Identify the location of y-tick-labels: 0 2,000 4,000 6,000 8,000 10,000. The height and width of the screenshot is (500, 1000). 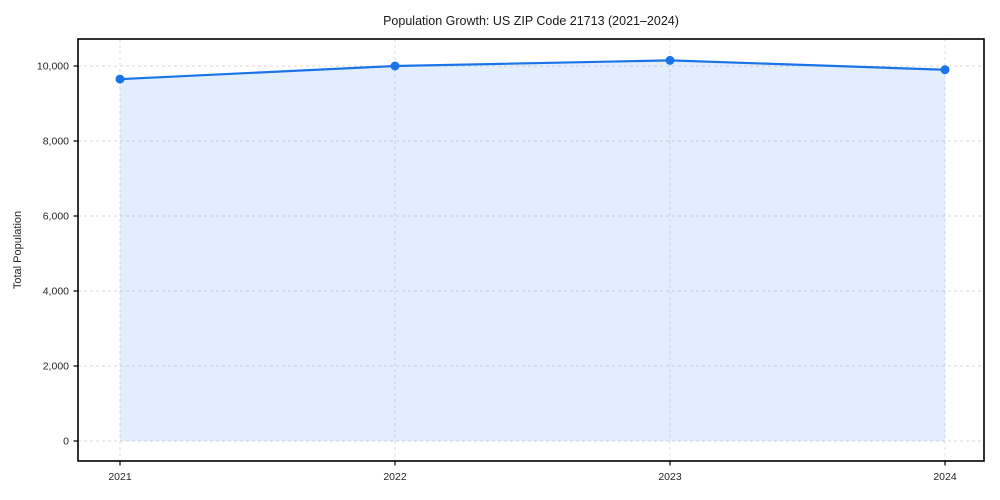
(53, 254).